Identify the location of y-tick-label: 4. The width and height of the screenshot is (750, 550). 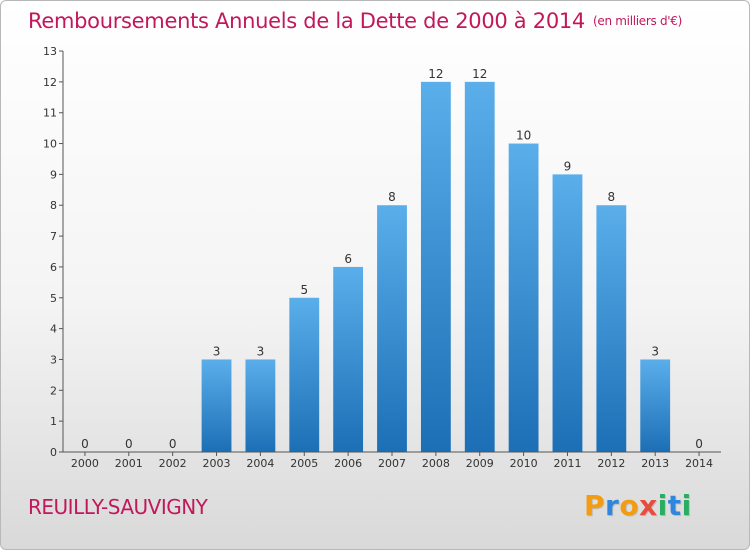
(53, 329).